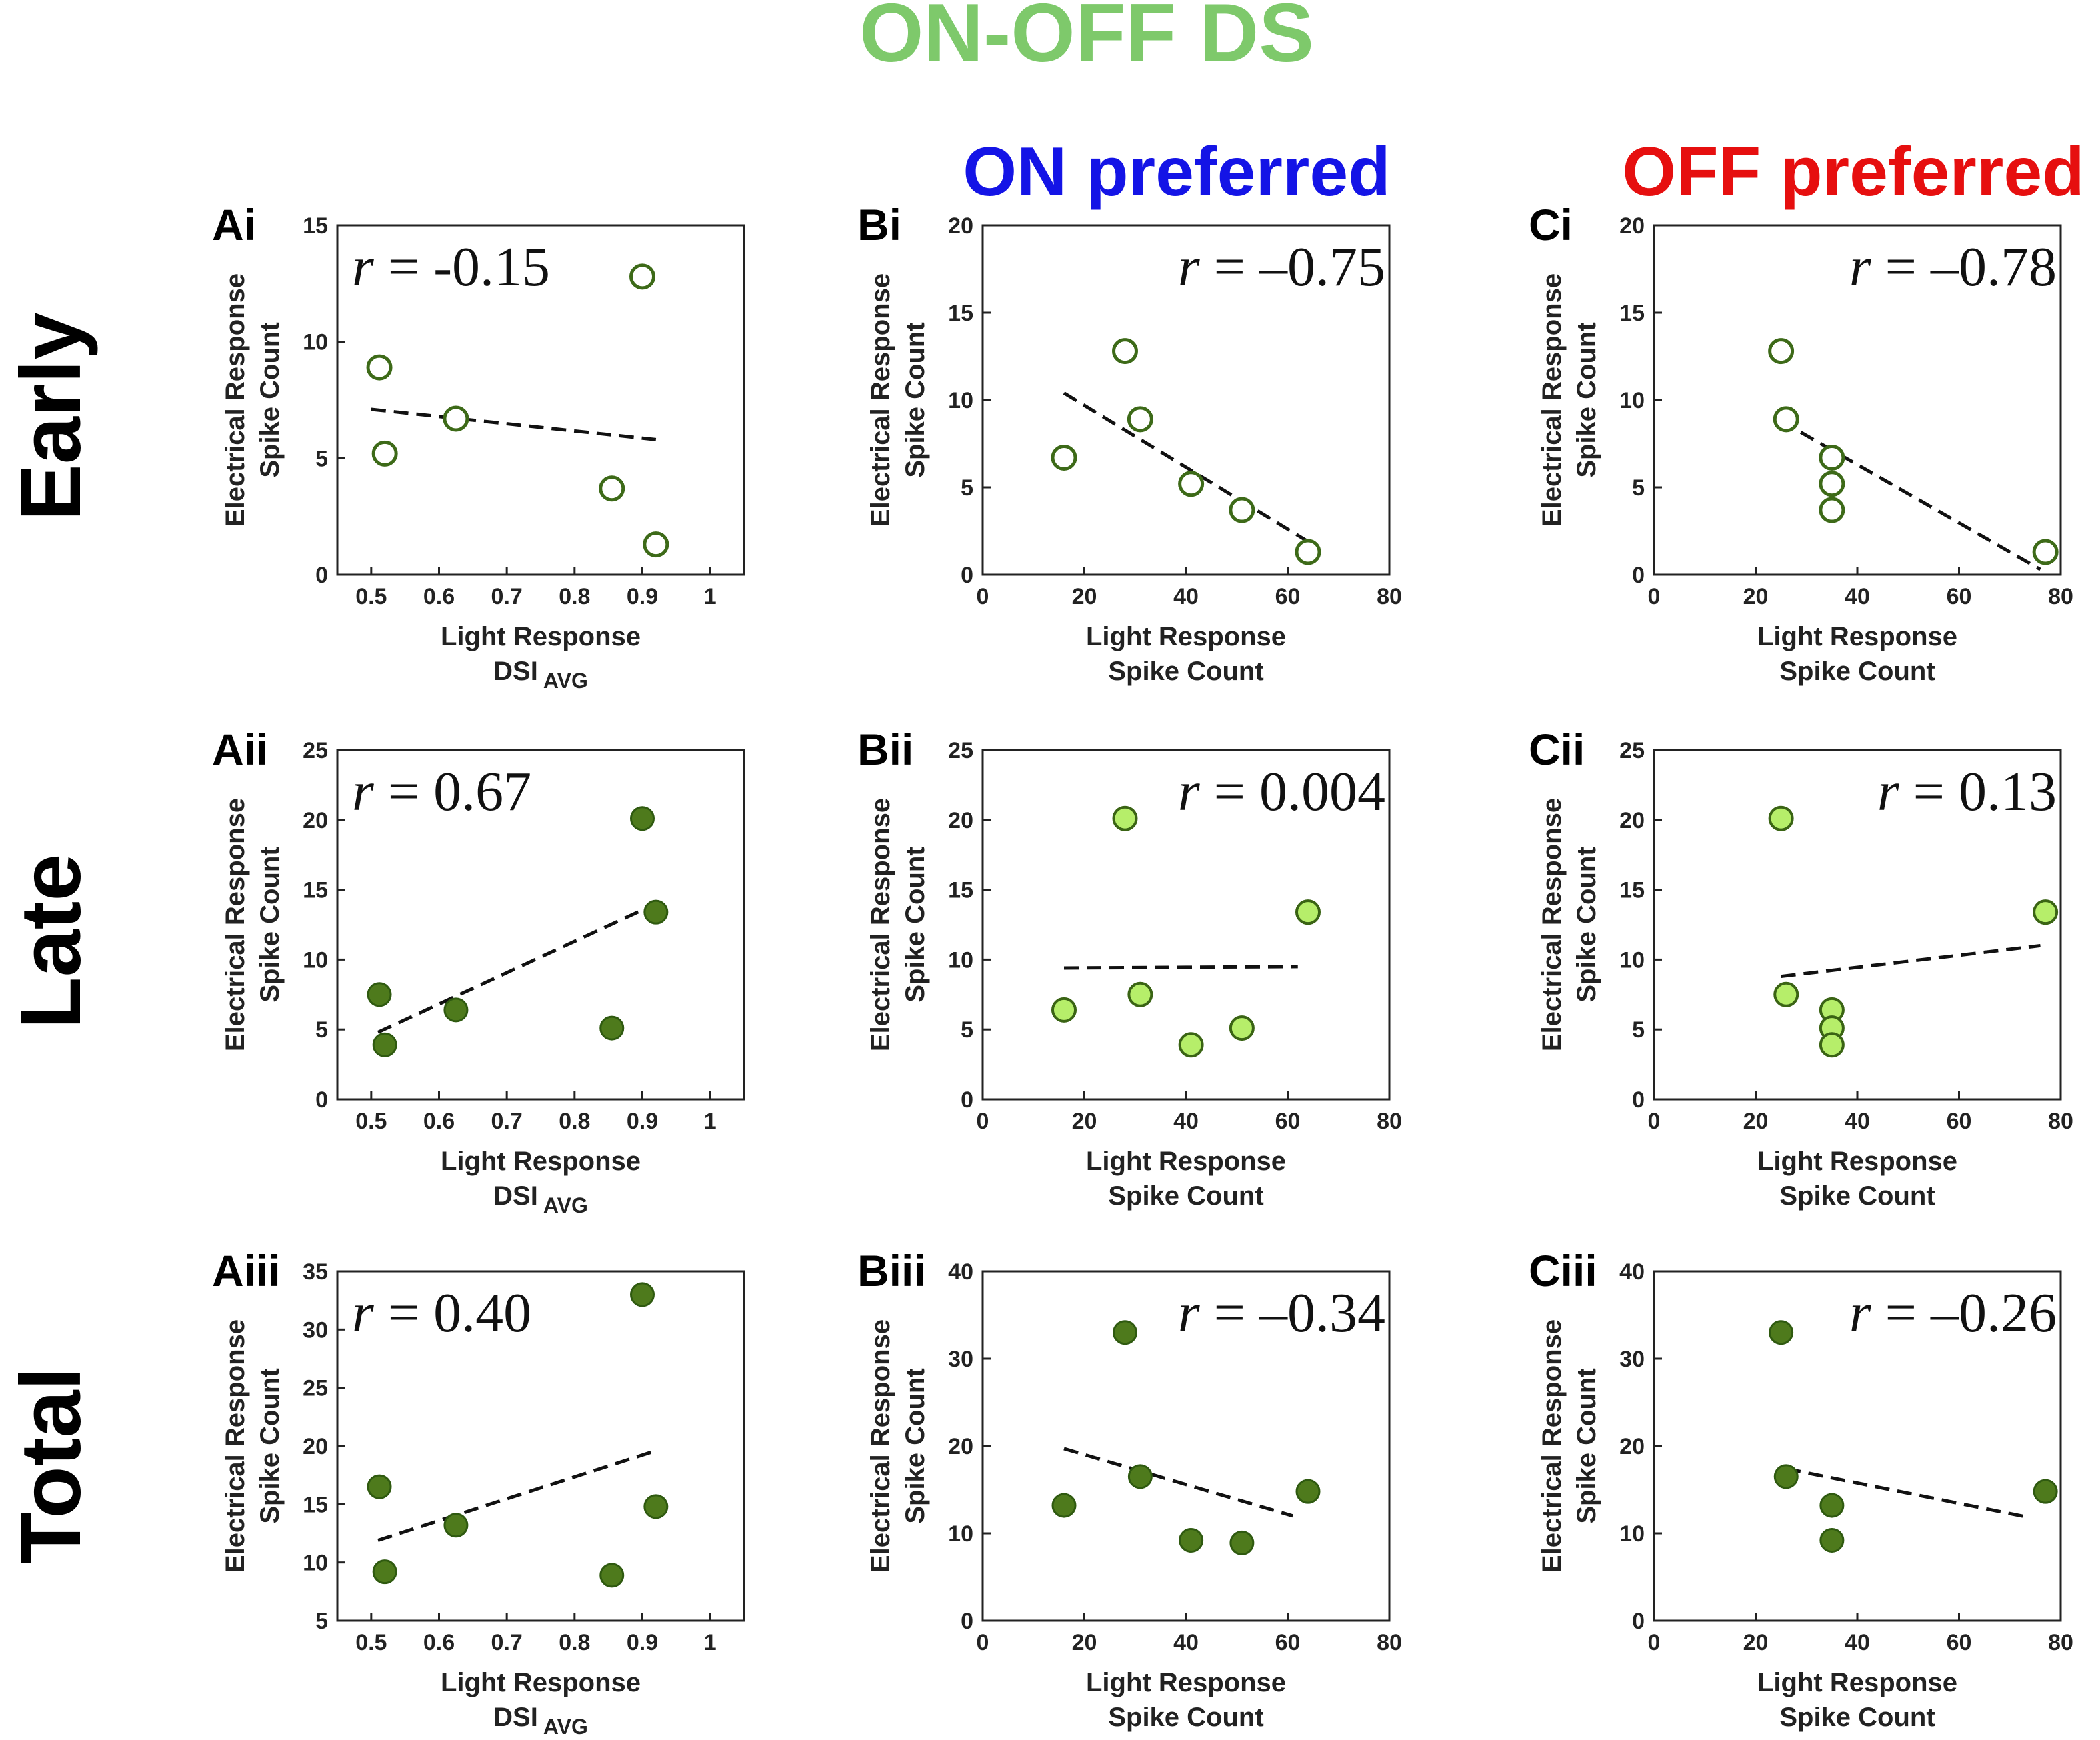  Describe the element at coordinates (439, 1121) in the screenshot. I see `panel-aii-xtick-label: 0.6` at that location.